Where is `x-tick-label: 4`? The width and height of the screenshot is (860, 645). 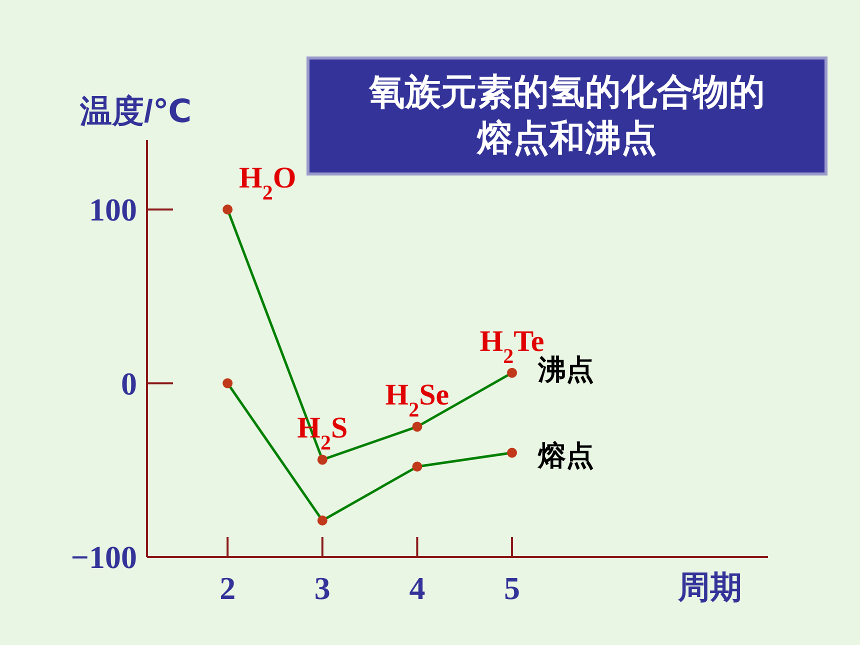 x-tick-label: 4 is located at coordinates (417, 588).